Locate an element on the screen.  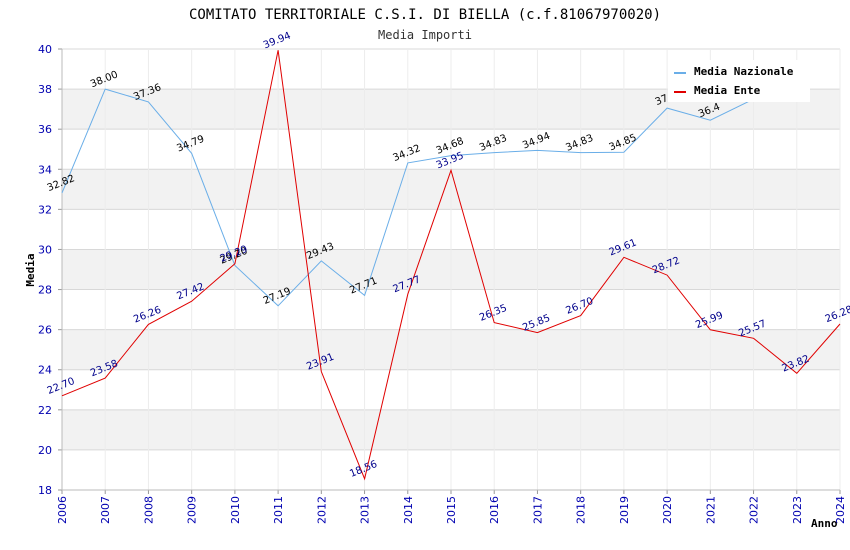
y-tick-label: 22 is located at coordinates (45, 410).